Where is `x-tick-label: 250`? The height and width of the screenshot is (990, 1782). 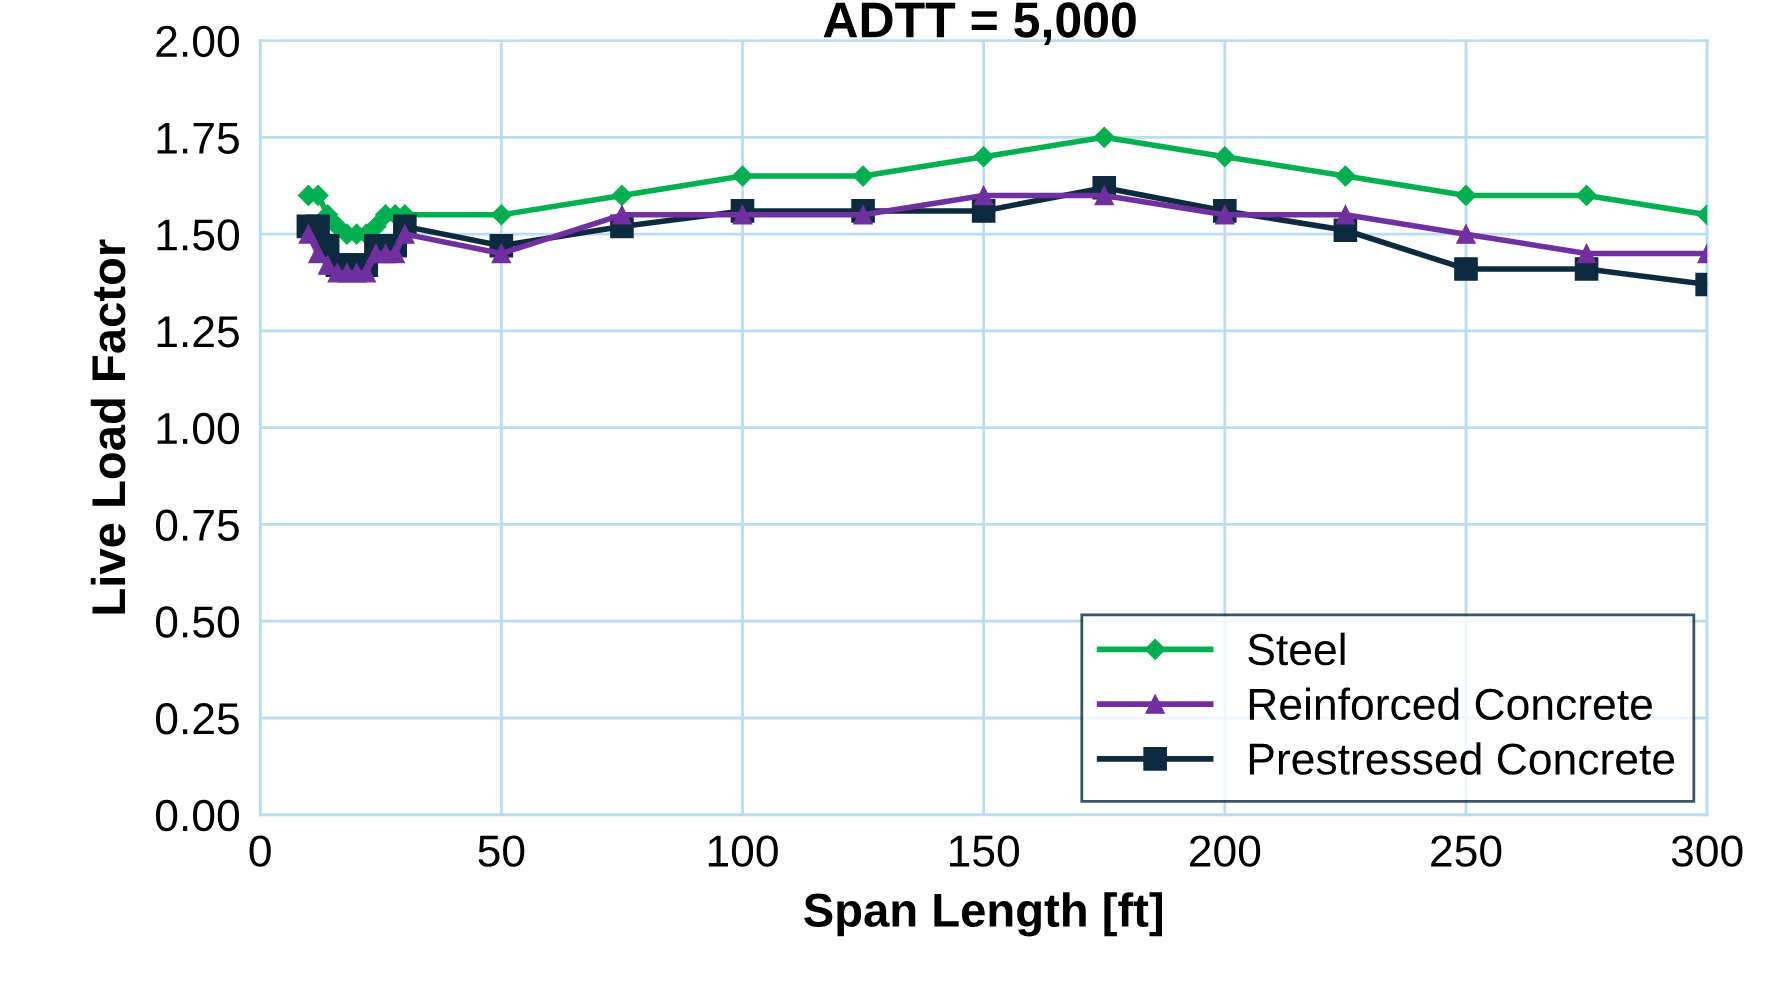 x-tick-label: 250 is located at coordinates (1466, 851).